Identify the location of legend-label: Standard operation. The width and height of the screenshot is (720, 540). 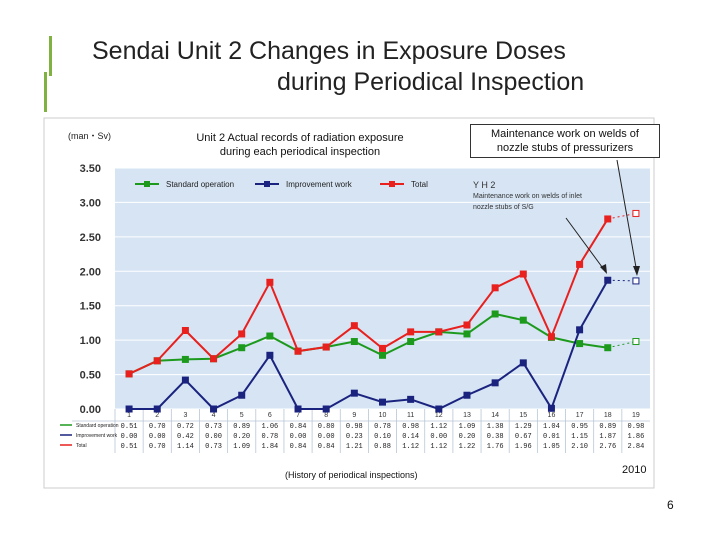
(200, 184).